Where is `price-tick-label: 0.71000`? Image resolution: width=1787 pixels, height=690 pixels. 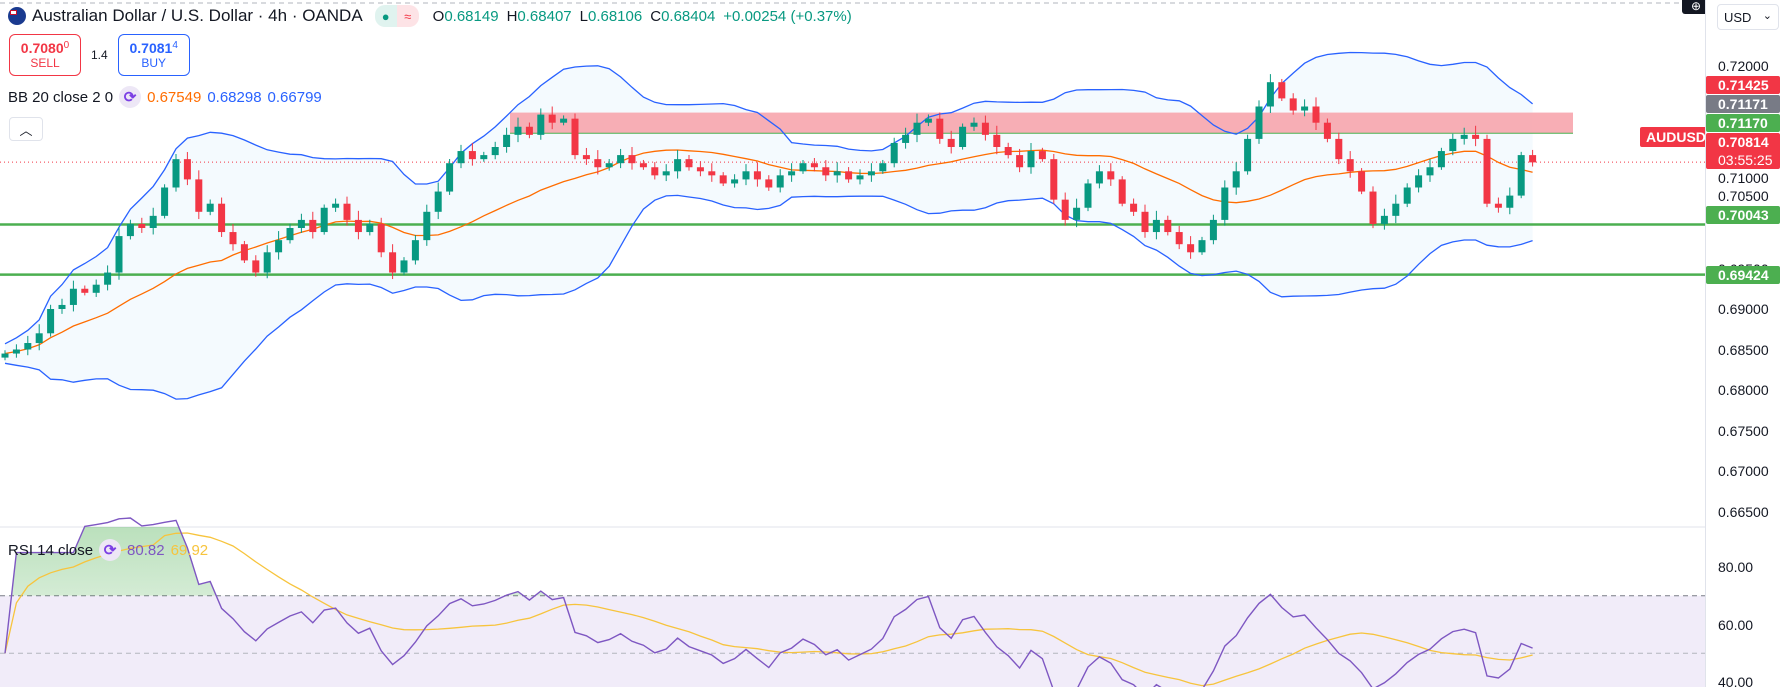 price-tick-label: 0.71000 is located at coordinates (1743, 178).